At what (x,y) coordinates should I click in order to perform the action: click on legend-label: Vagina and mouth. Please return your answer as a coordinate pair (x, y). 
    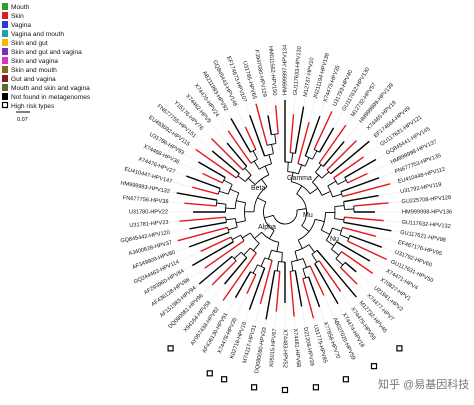
    Looking at the image, I should click on (37, 34).